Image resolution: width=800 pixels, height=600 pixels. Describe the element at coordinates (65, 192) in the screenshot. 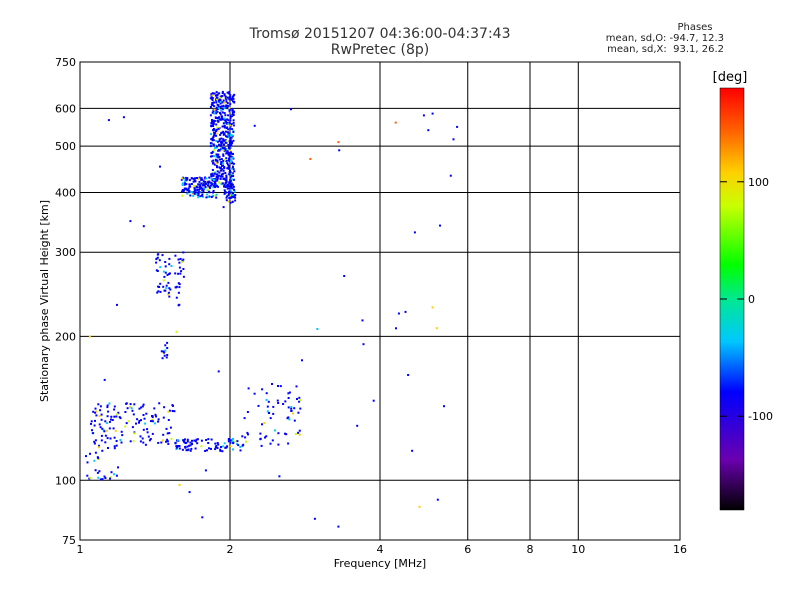

I see `y-tick-label: 400` at that location.